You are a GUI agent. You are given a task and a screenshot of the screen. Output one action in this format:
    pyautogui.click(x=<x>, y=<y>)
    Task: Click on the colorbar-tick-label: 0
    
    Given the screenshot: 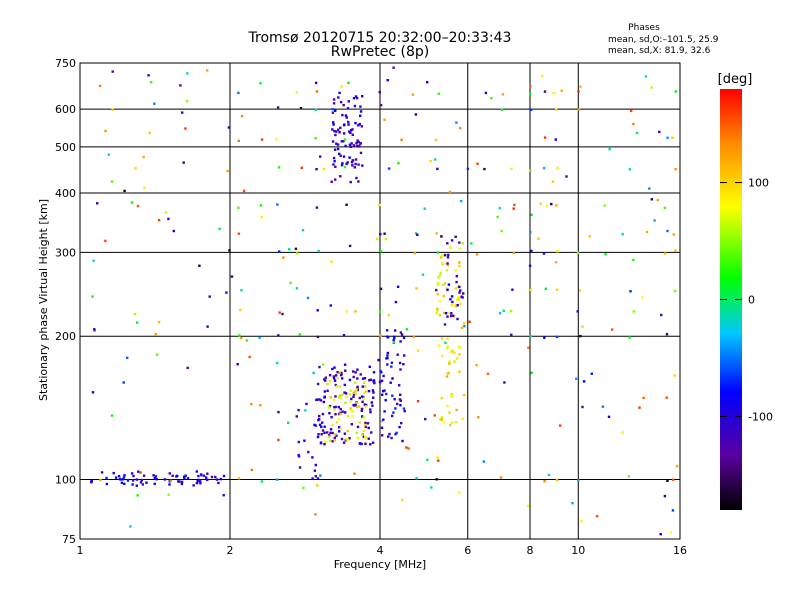 What is the action you would take?
    pyautogui.click(x=751, y=300)
    